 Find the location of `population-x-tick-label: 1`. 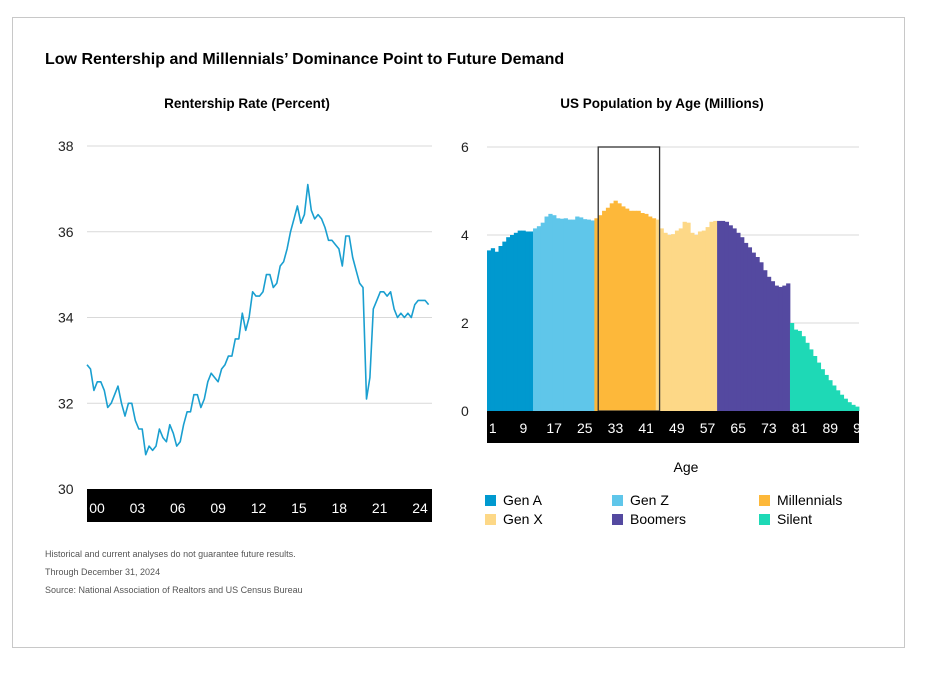

population-x-tick-label: 1 is located at coordinates (493, 428).